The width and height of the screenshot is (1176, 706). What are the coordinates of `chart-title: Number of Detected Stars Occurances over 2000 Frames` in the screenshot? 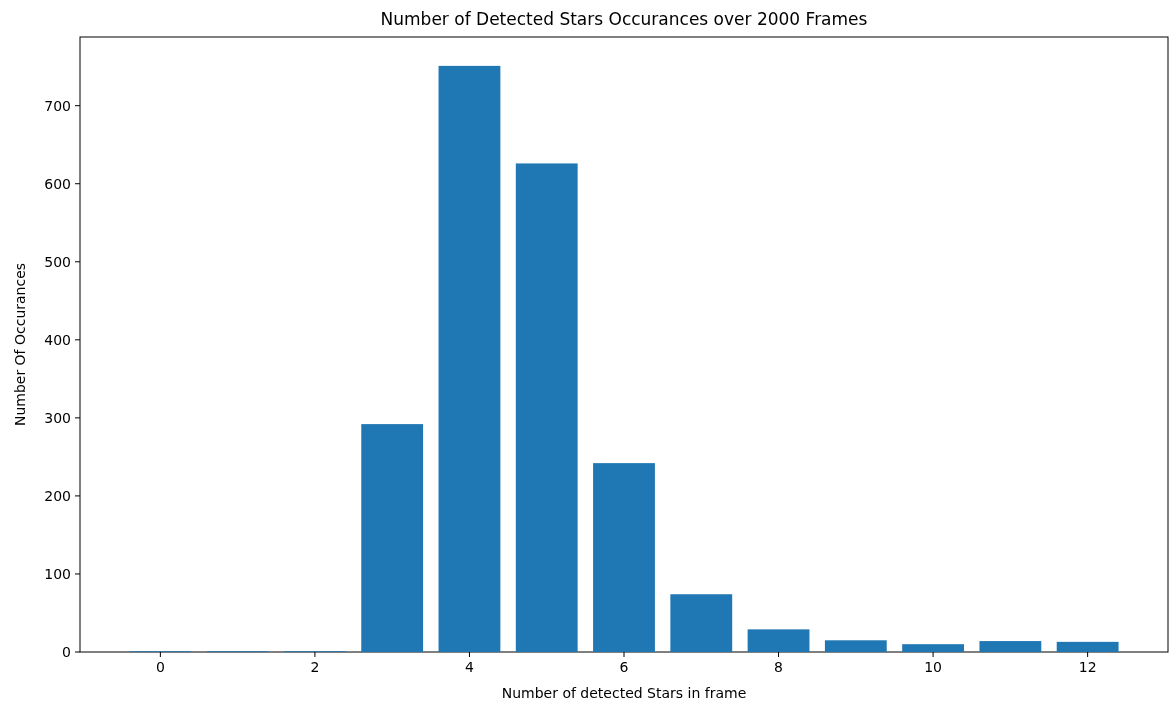 It's located at (624, 19).